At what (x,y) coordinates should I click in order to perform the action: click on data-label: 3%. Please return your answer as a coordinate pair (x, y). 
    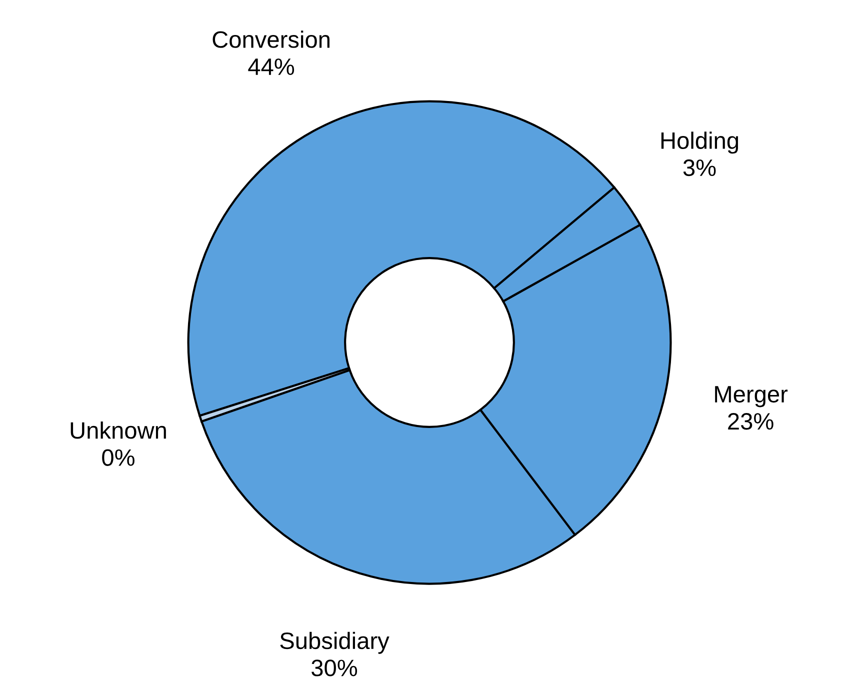
    Looking at the image, I should click on (699, 167).